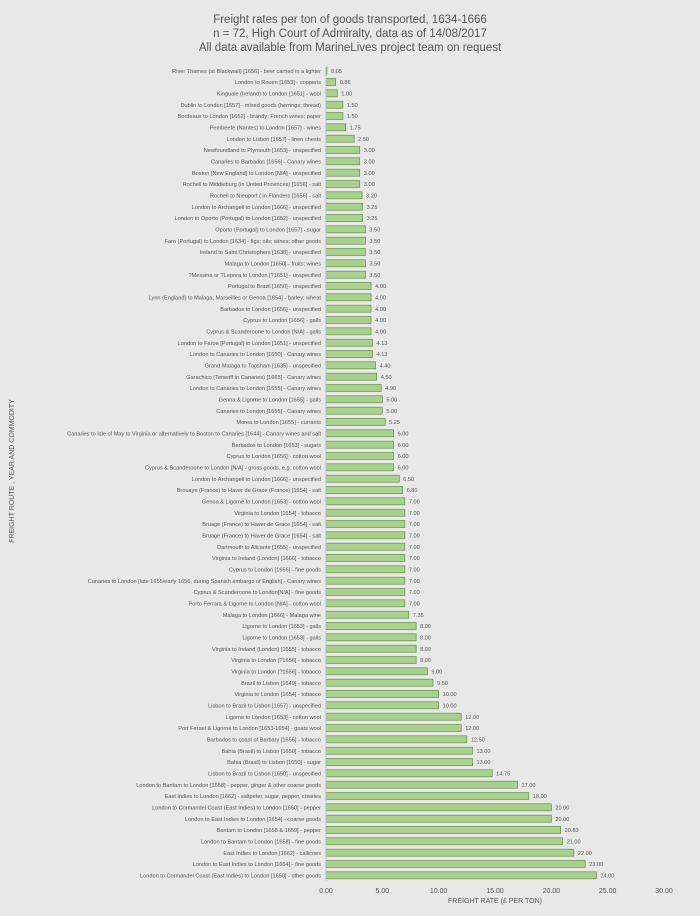 Image resolution: width=700 pixels, height=916 pixels. Describe the element at coordinates (596, 865) in the screenshot. I see `value-label: 23.00` at that location.